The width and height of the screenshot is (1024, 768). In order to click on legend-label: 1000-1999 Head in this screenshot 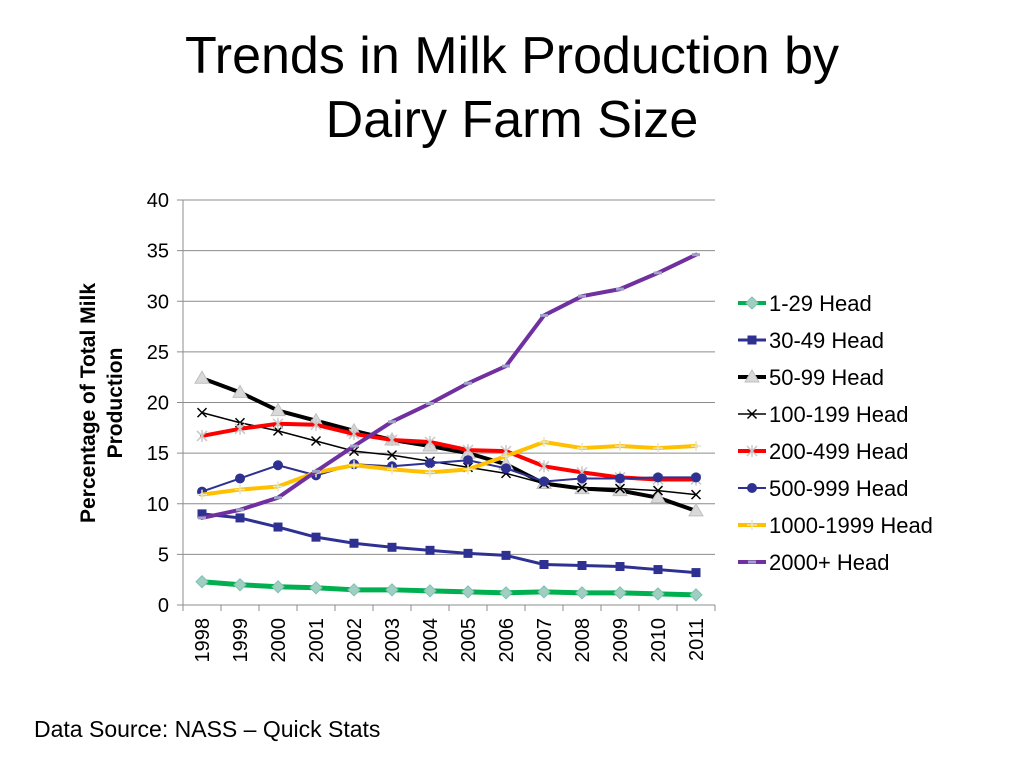, I will do `click(851, 525)`.